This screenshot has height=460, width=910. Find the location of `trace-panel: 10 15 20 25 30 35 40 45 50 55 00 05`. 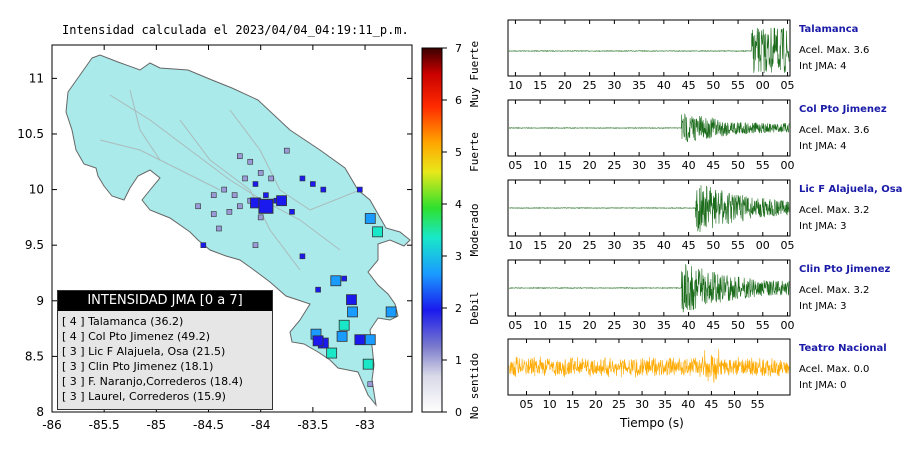

trace-panel: 10 15 20 25 30 35 40 45 50 55 00 05 is located at coordinates (651, 215).